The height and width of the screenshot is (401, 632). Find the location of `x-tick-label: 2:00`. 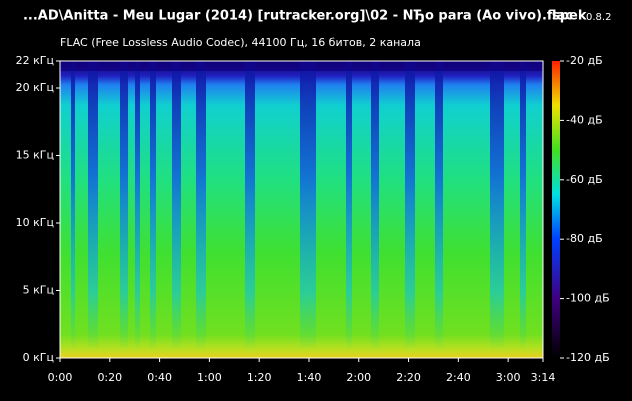

x-tick-label: 2:00 is located at coordinates (358, 377).